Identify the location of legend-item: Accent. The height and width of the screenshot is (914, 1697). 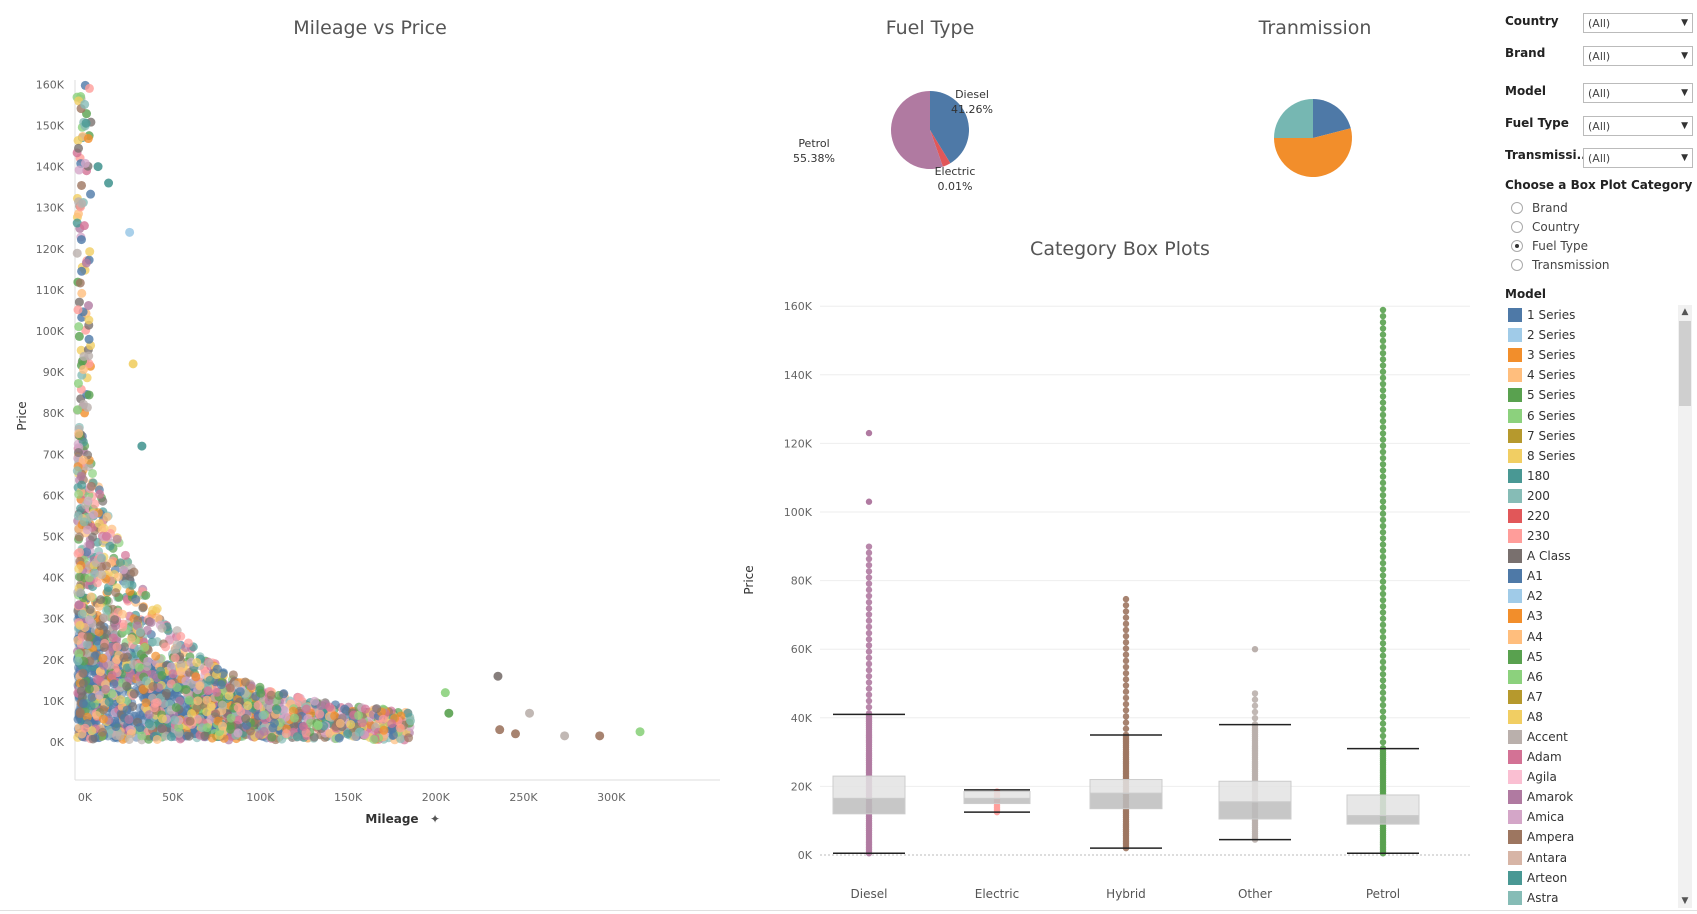
(1590, 737).